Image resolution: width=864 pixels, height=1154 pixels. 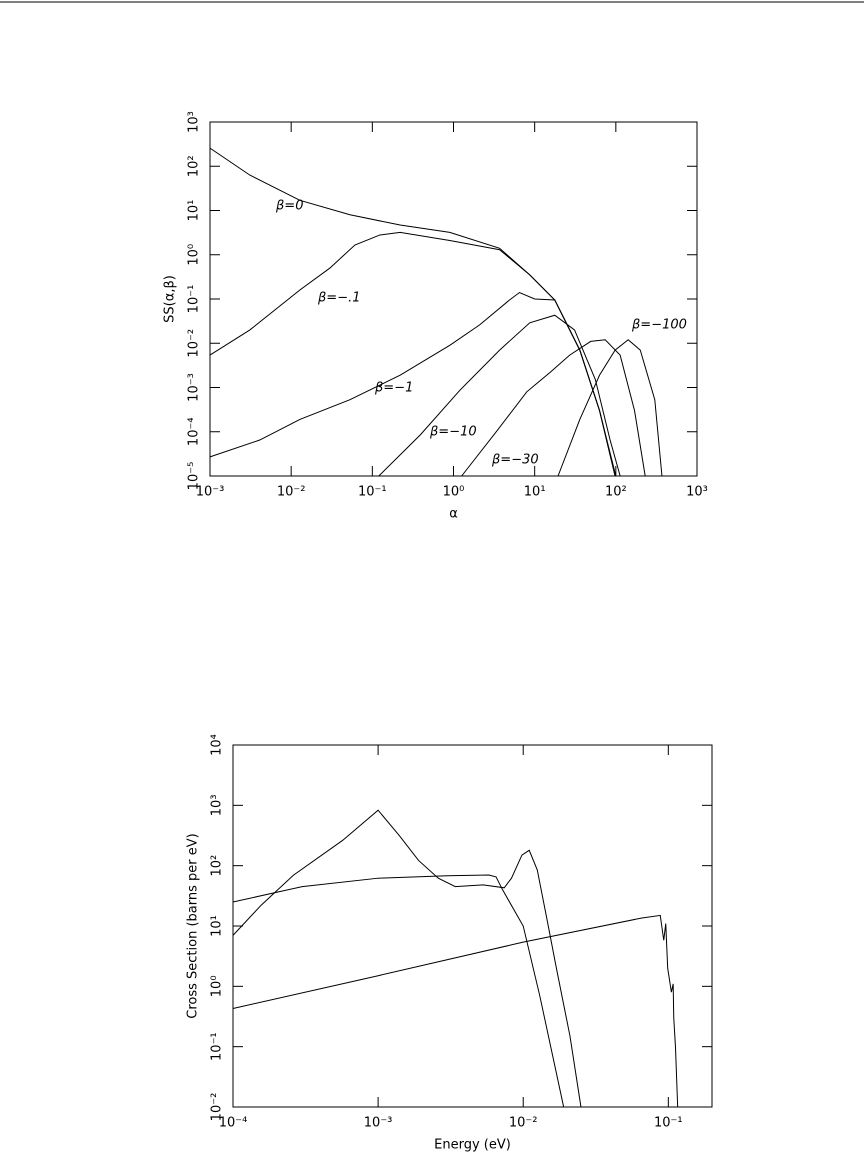 I want to click on x-axis-label: α, so click(x=453, y=514).